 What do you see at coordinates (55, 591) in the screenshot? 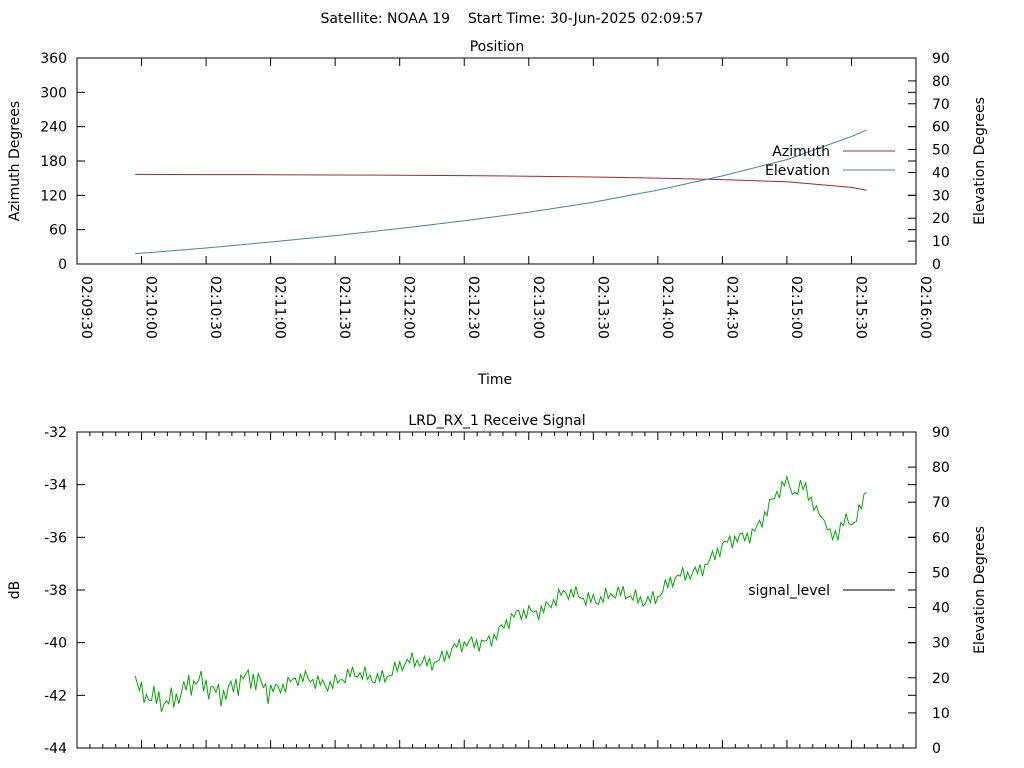
I see `y-tick-label: -38` at bounding box center [55, 591].